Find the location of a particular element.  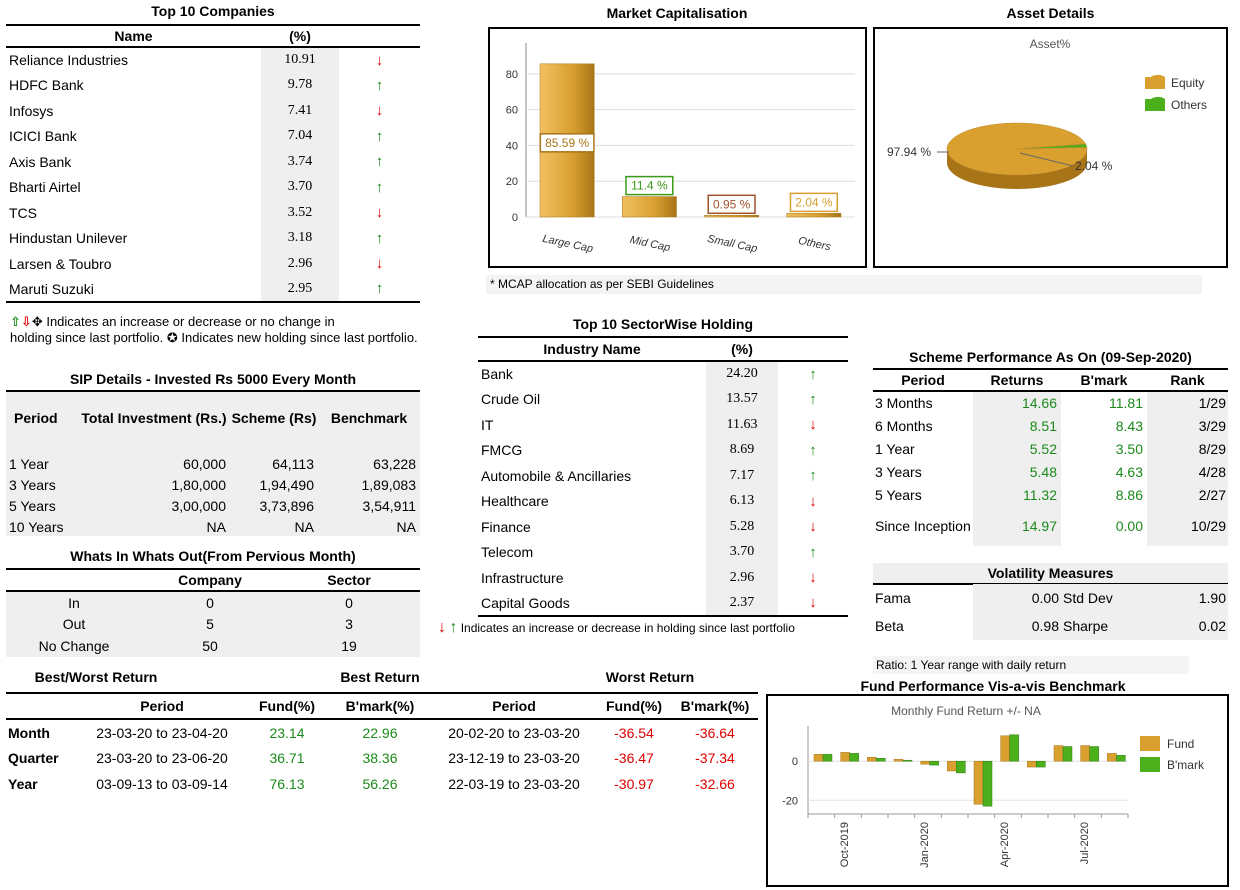

perf-title: Scheme Performance As On (09-Sep-2020) is located at coordinates (1050, 357).